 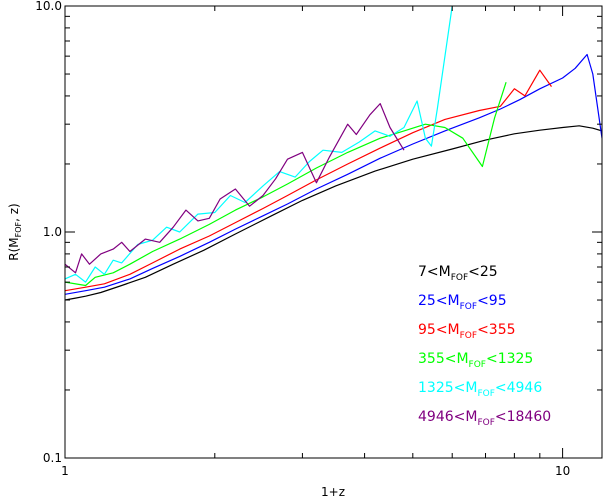 What do you see at coordinates (333, 492) in the screenshot?
I see `x-axis-label: 1+z` at bounding box center [333, 492].